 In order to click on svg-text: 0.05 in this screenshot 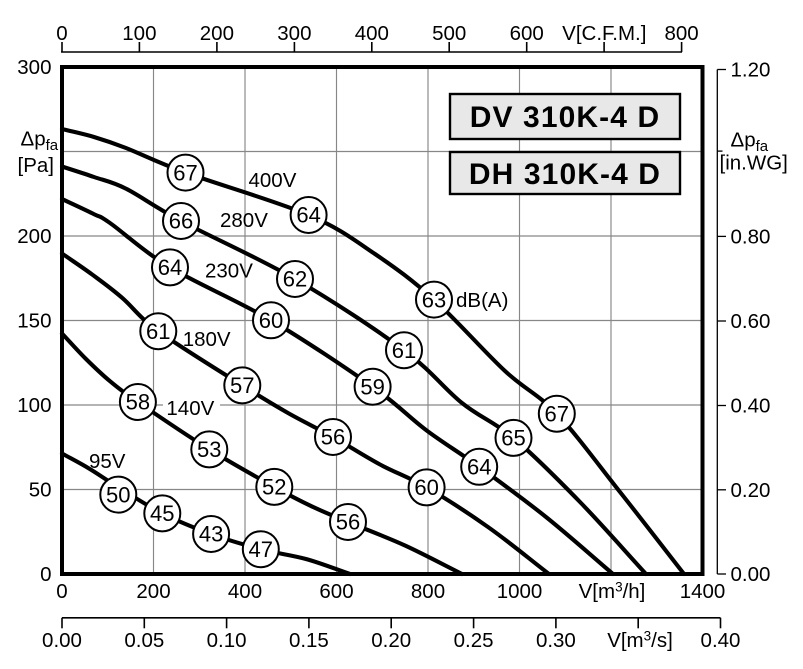, I will do `click(144, 640)`.